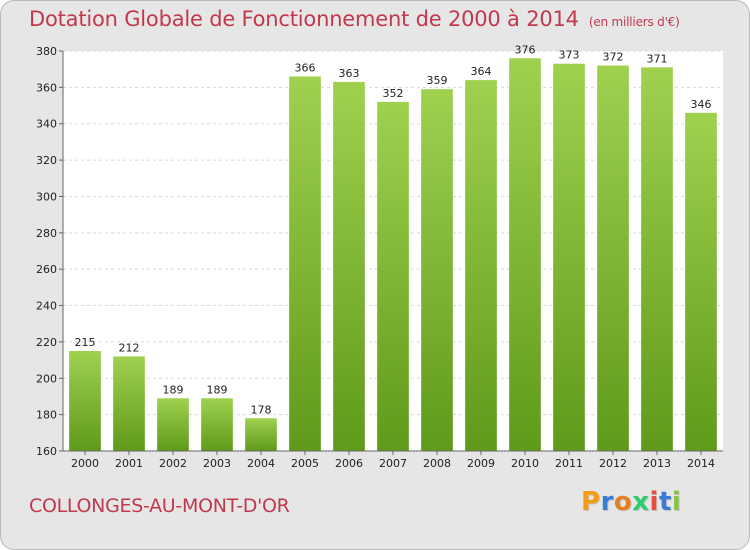 Image resolution: width=750 pixels, height=550 pixels. Describe the element at coordinates (607, 502) in the screenshot. I see `logo-letter: r` at that location.